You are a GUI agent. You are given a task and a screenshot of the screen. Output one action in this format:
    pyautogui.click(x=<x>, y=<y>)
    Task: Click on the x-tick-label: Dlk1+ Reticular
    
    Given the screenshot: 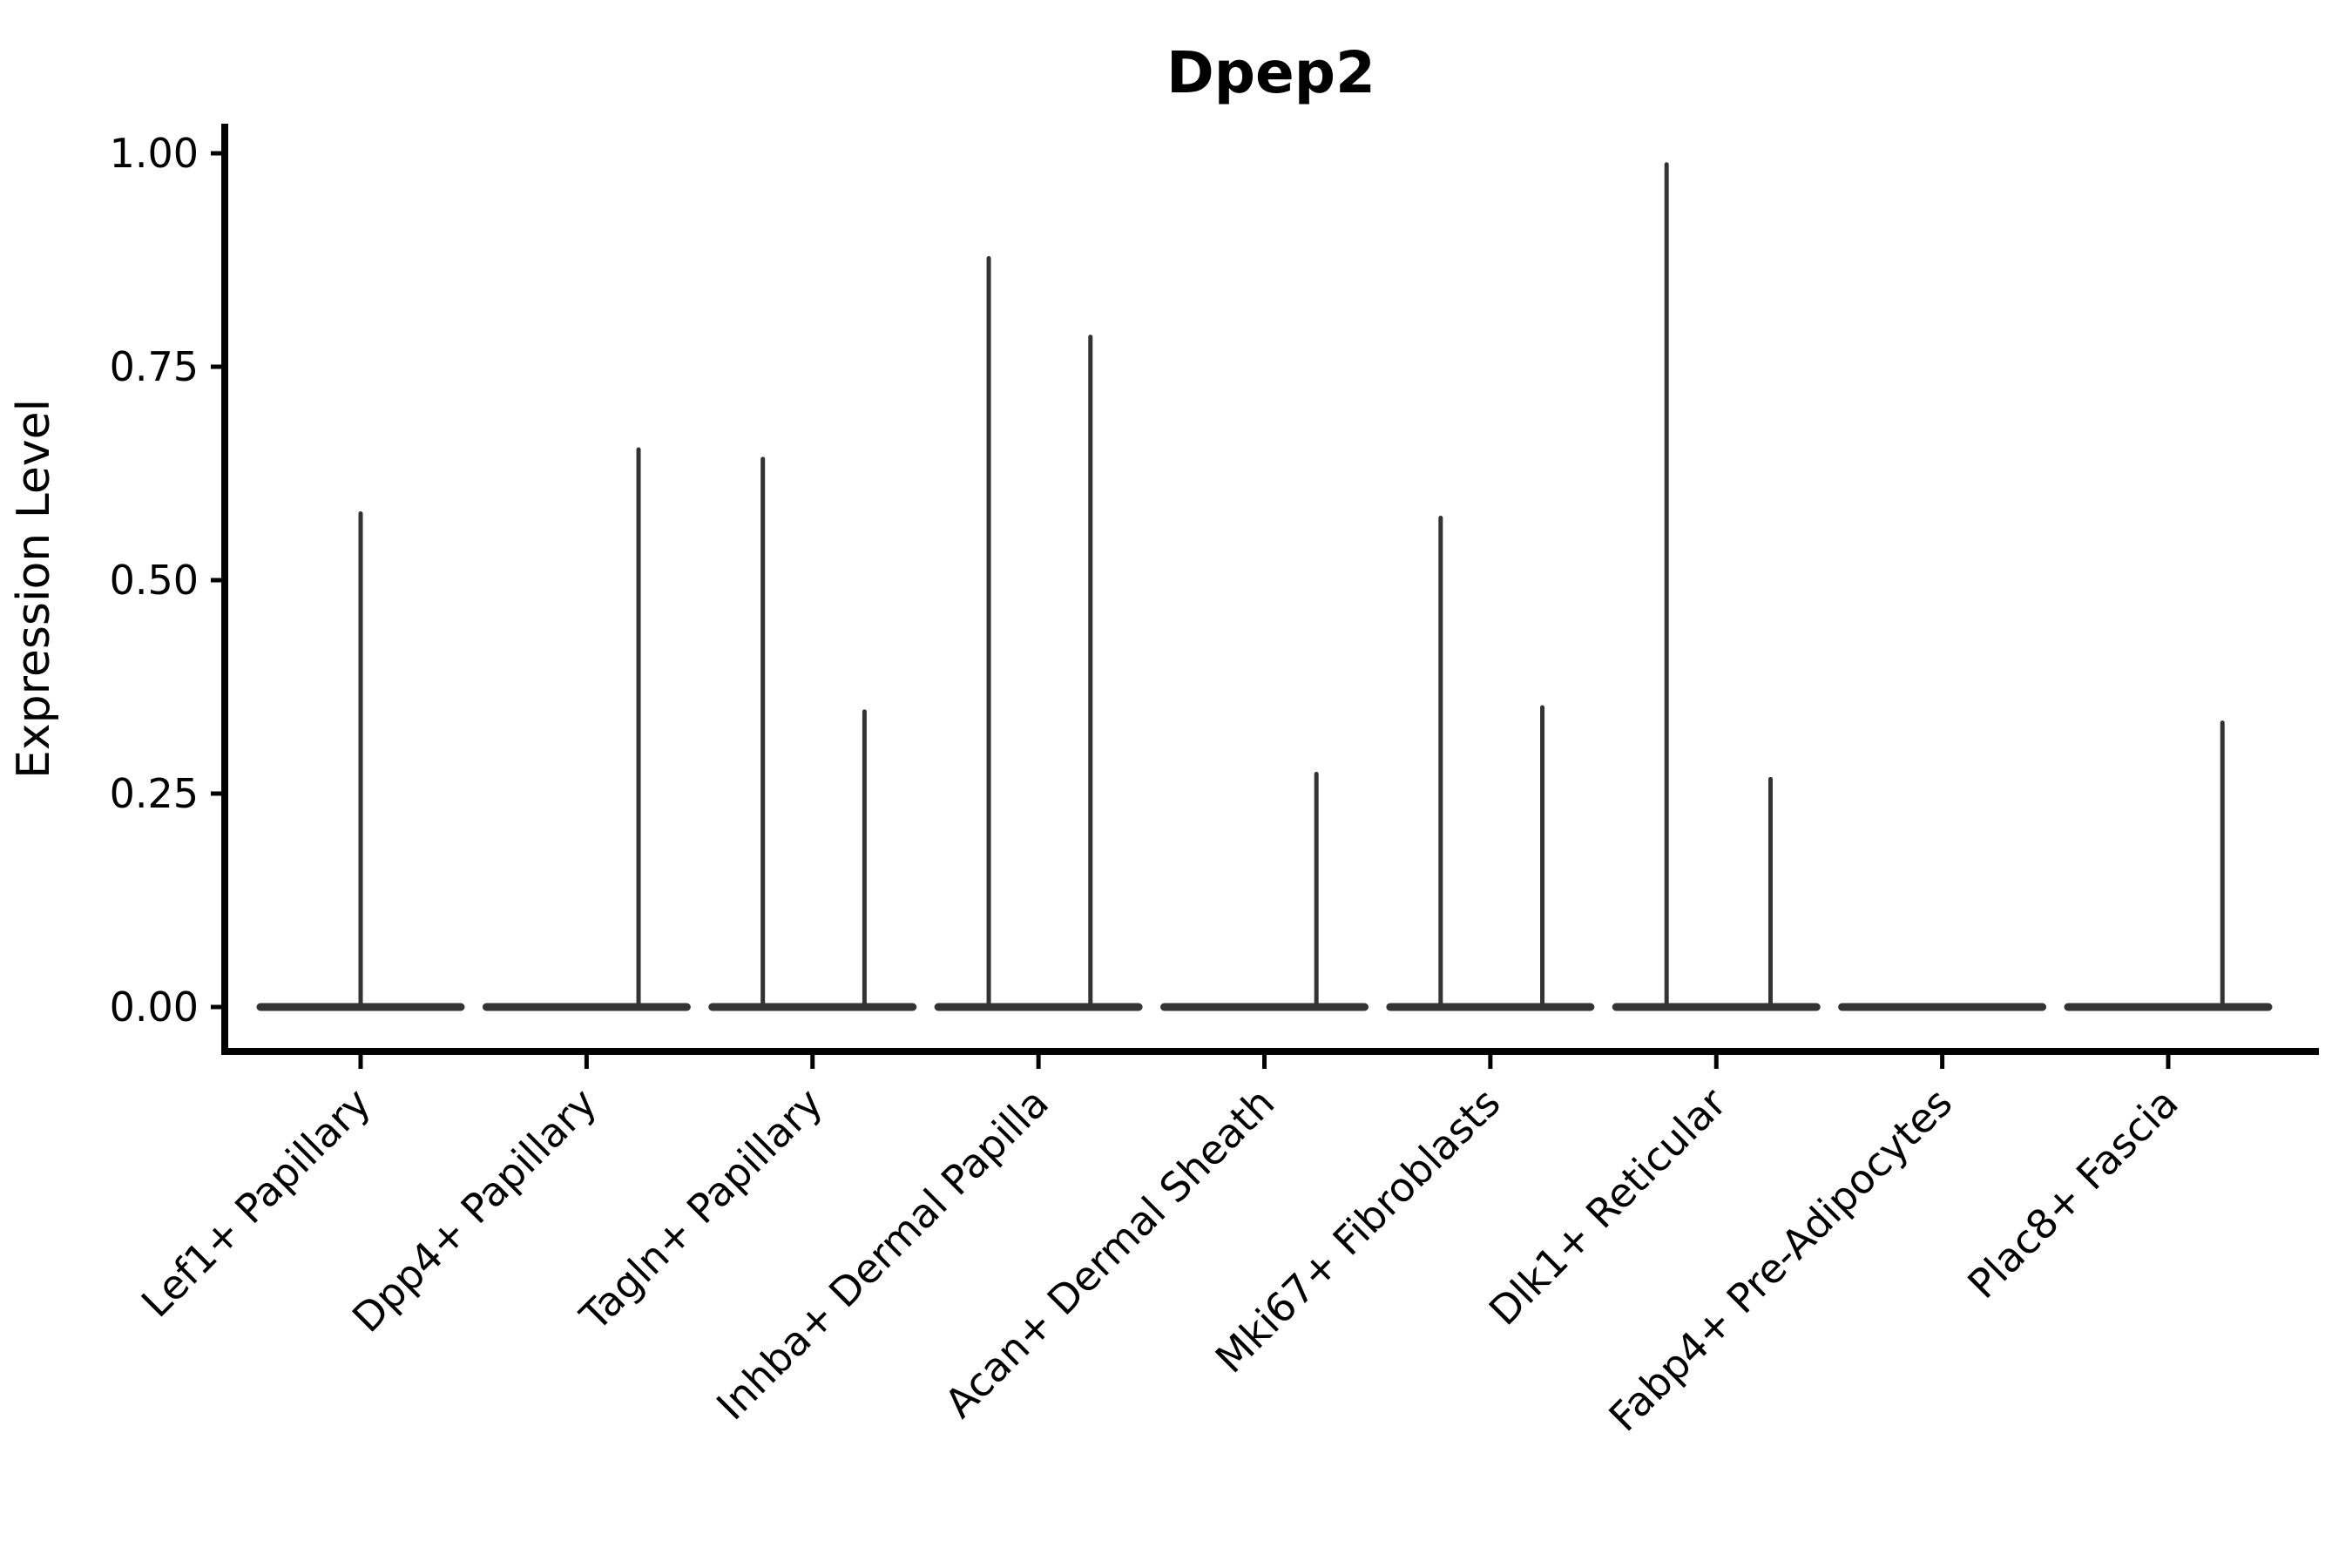 What is the action you would take?
    pyautogui.click(x=1607, y=1207)
    